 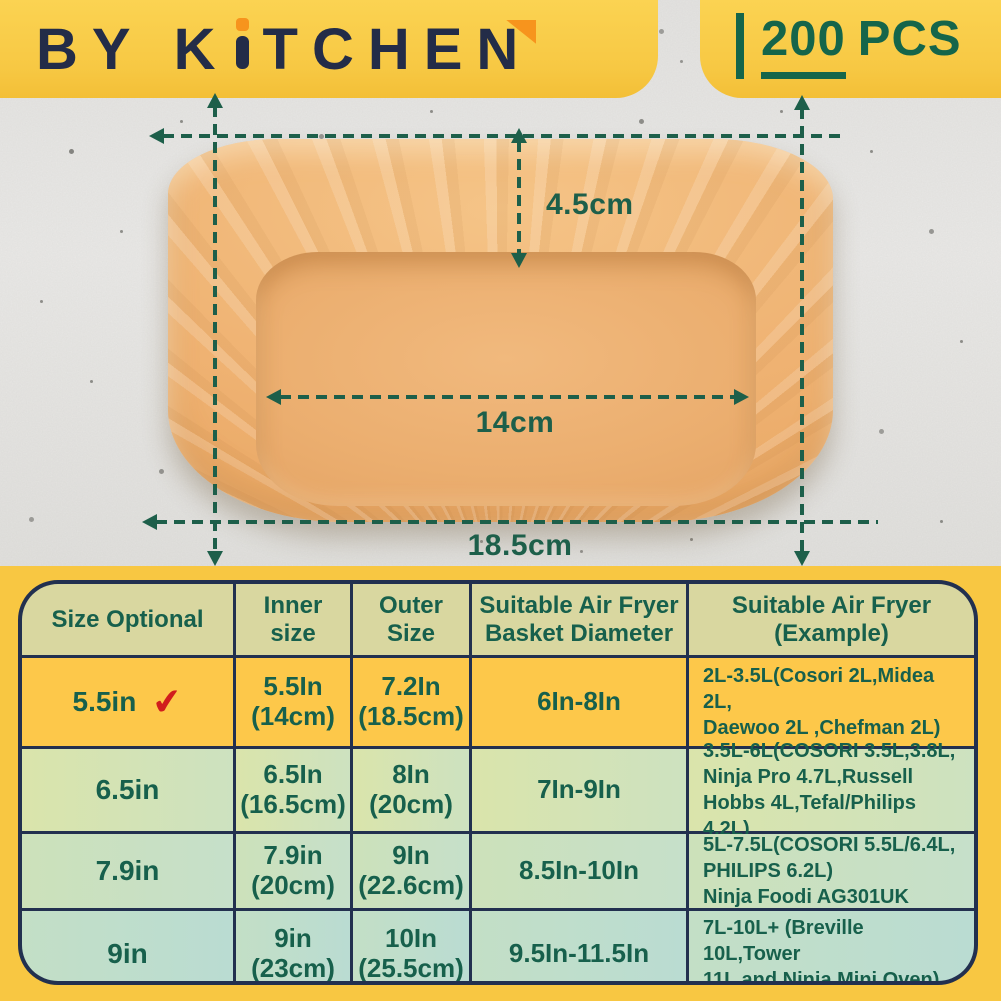 What do you see at coordinates (520, 545) in the screenshot?
I see `outer-width-label: 18.5cm` at bounding box center [520, 545].